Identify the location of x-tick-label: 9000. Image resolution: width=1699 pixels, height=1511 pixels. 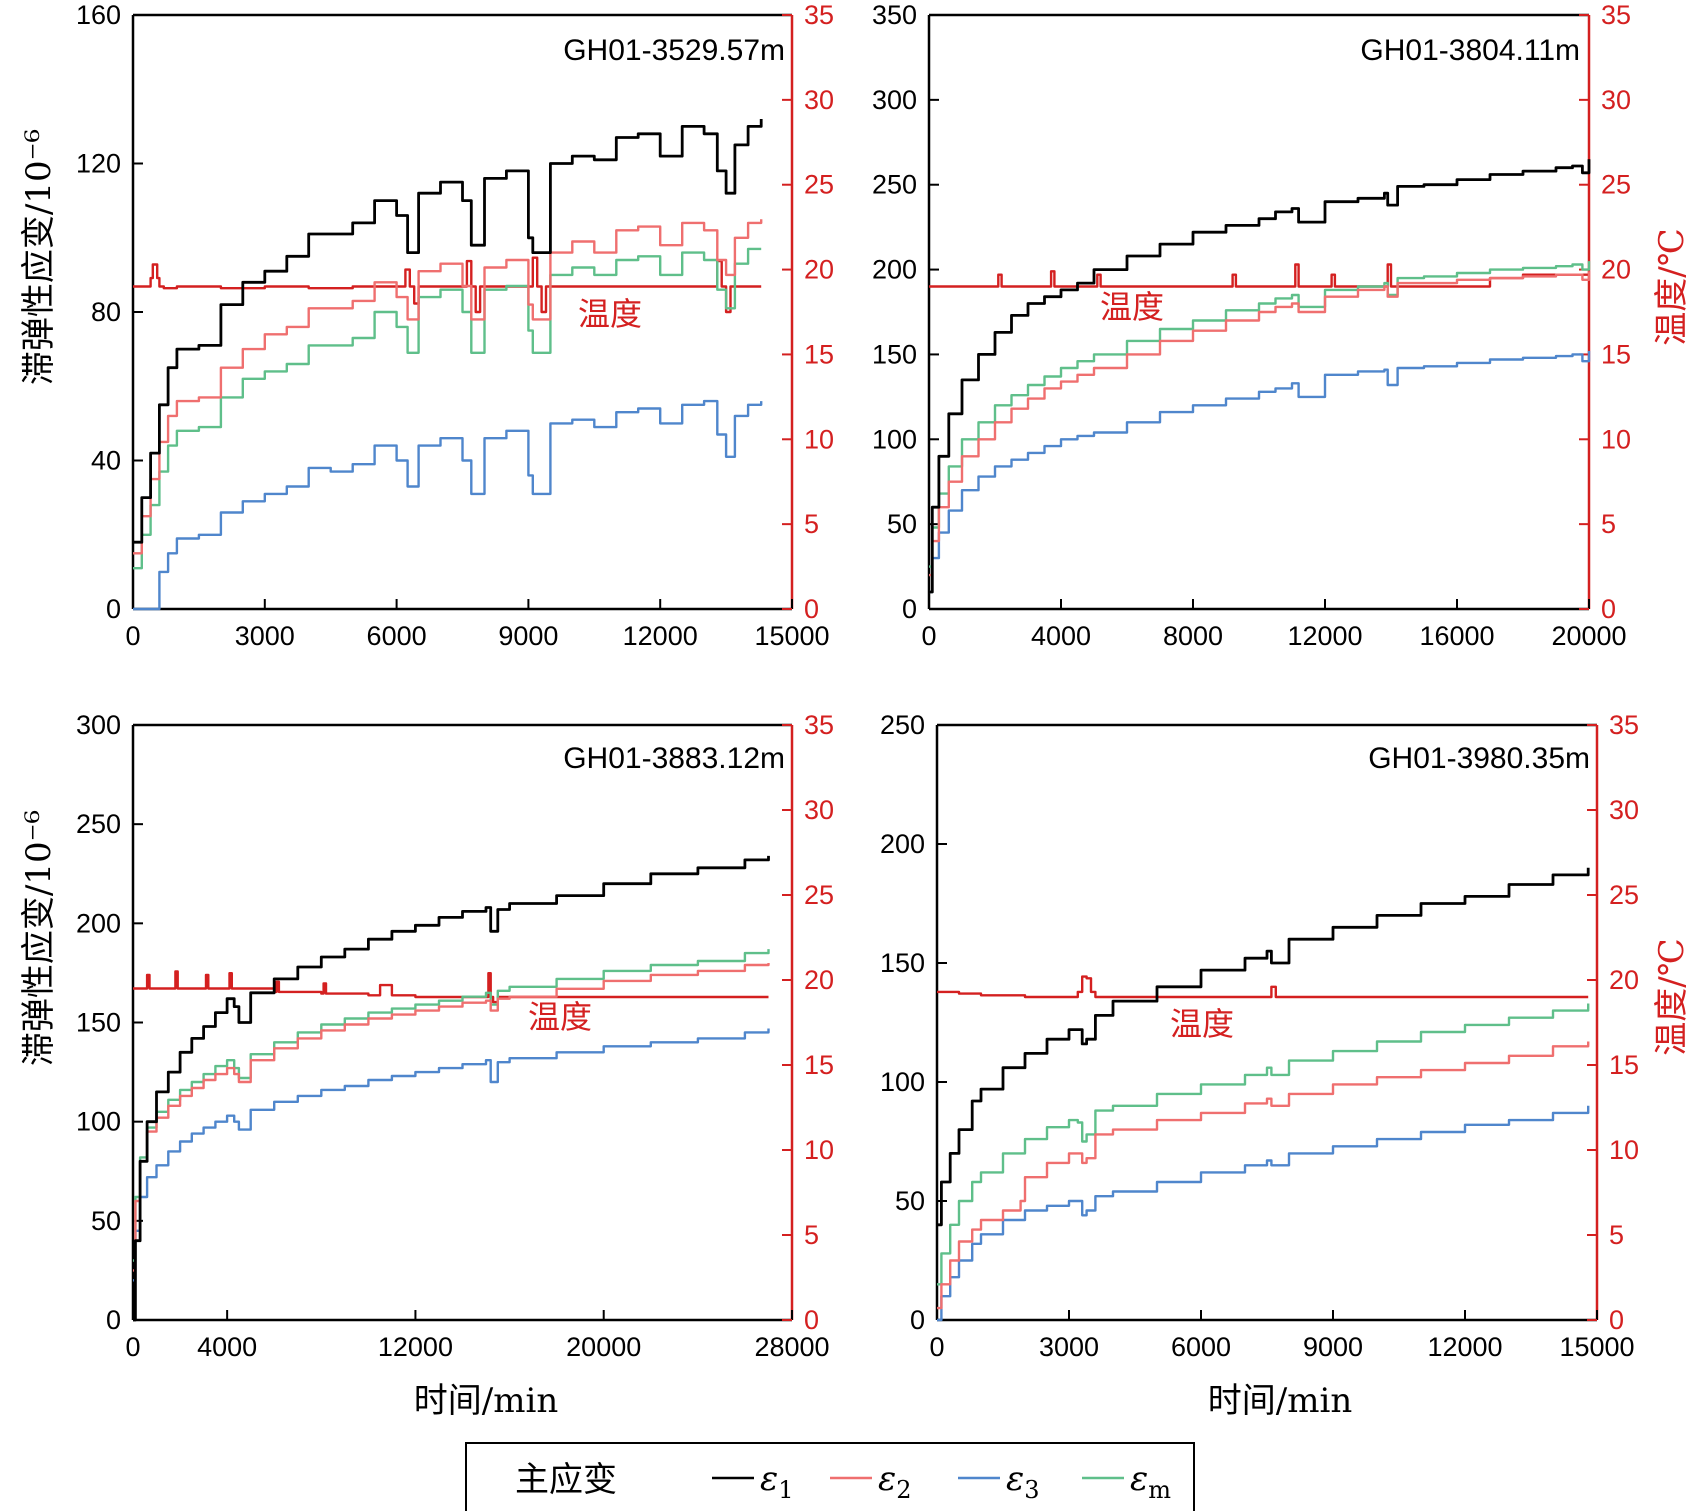
(1333, 1347).